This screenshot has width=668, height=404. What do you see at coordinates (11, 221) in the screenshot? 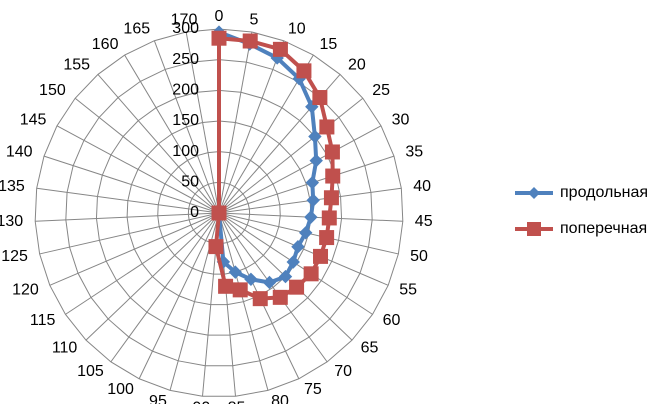
I see `category-tick-label: 130` at bounding box center [11, 221].